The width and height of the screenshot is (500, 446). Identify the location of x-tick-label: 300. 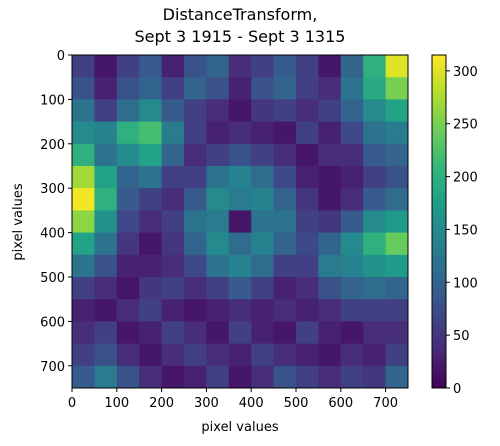
(206, 403).